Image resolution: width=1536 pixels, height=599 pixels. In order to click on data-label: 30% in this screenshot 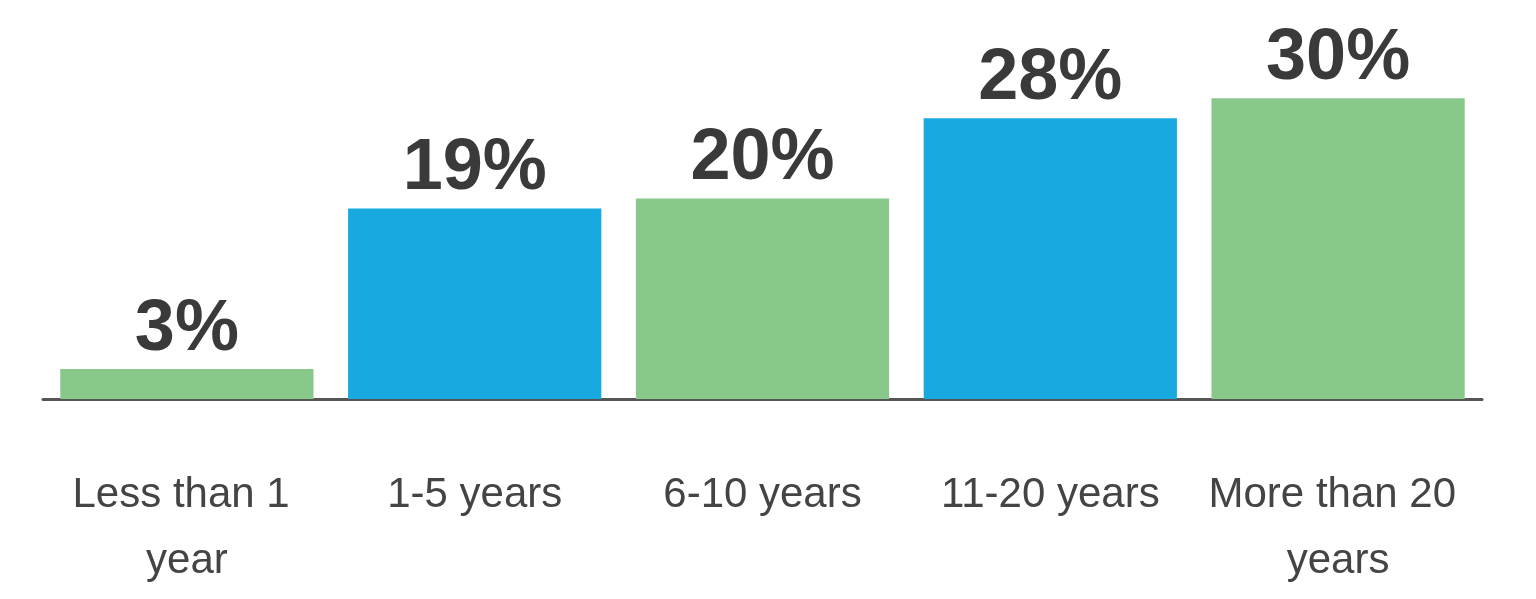, I will do `click(1338, 54)`.